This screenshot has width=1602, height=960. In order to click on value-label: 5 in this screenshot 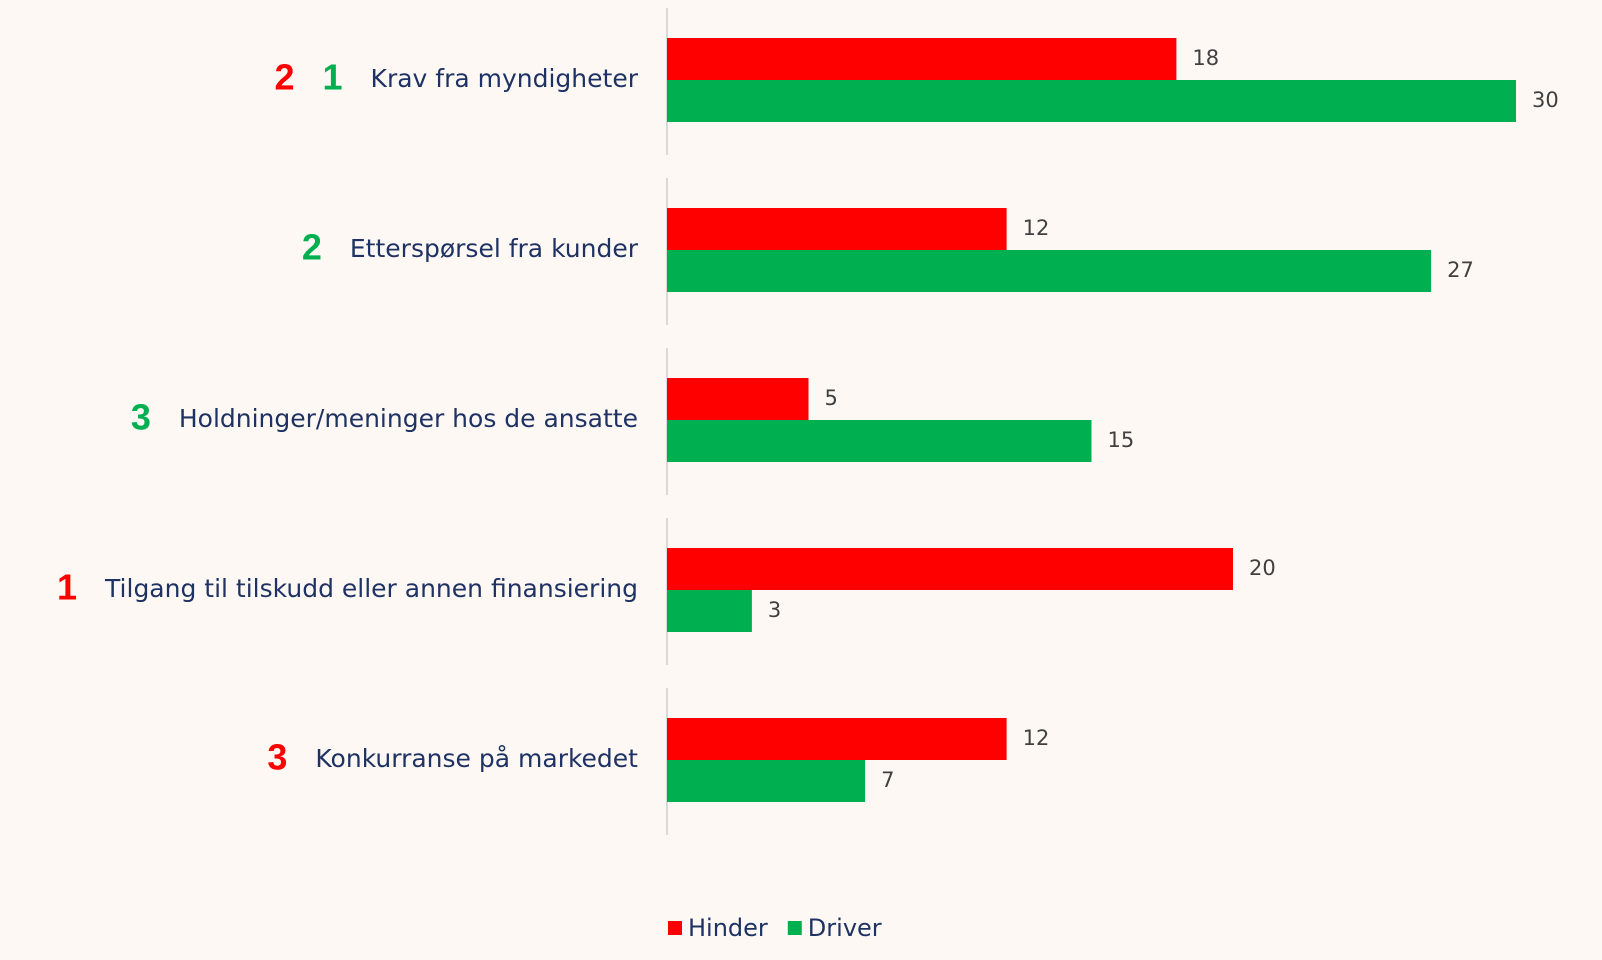, I will do `click(831, 398)`.